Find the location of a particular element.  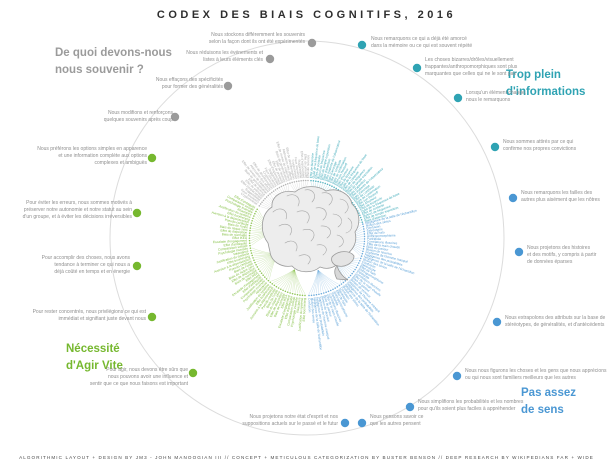

bias-label: Illusion de fréquence is located at coordinates (322, 165).